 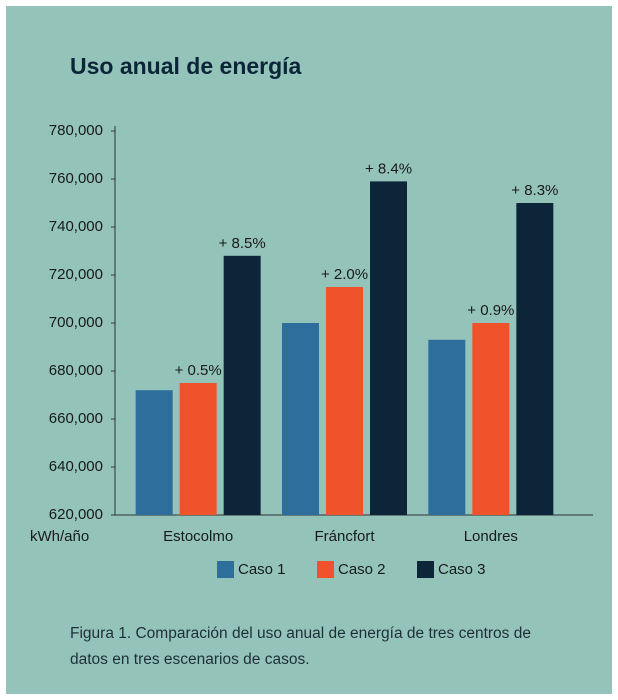 What do you see at coordinates (186, 66) in the screenshot?
I see `chart-title: Uso anual de energía` at bounding box center [186, 66].